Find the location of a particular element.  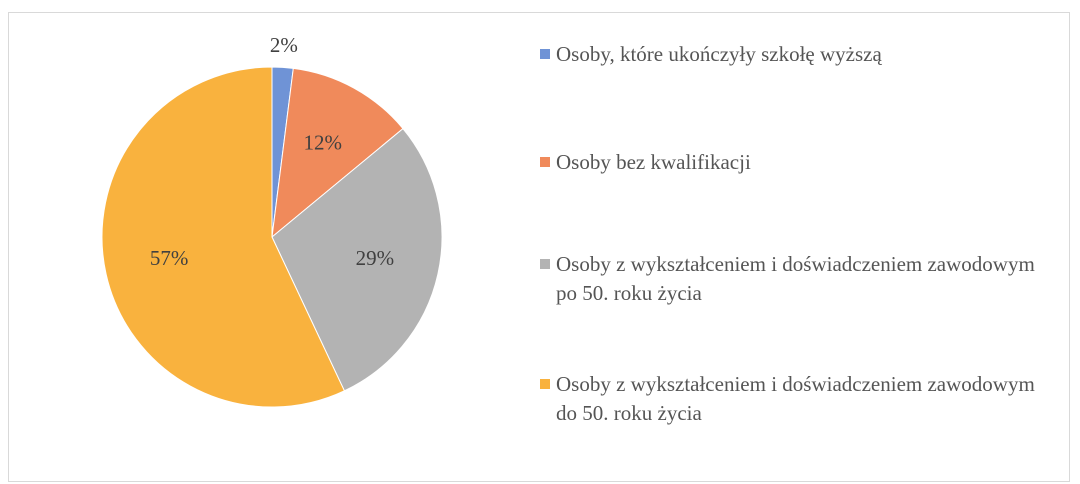

data-label: 57% is located at coordinates (169, 258).